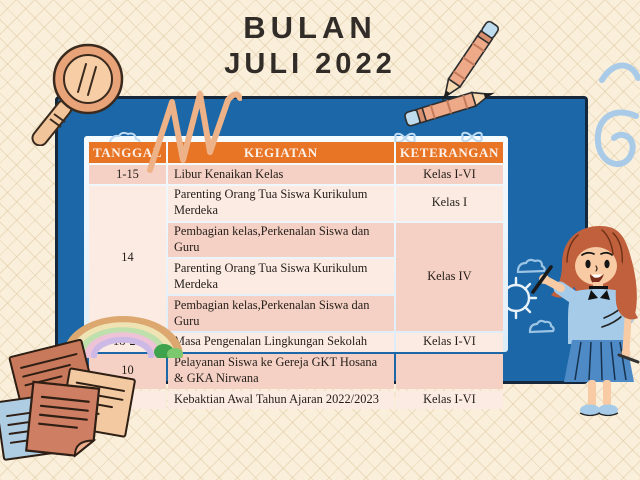 Image resolution: width=640 pixels, height=480 pixels. Describe the element at coordinates (127, 258) in the screenshot. I see `cell-tanggal-merged: 14` at that location.